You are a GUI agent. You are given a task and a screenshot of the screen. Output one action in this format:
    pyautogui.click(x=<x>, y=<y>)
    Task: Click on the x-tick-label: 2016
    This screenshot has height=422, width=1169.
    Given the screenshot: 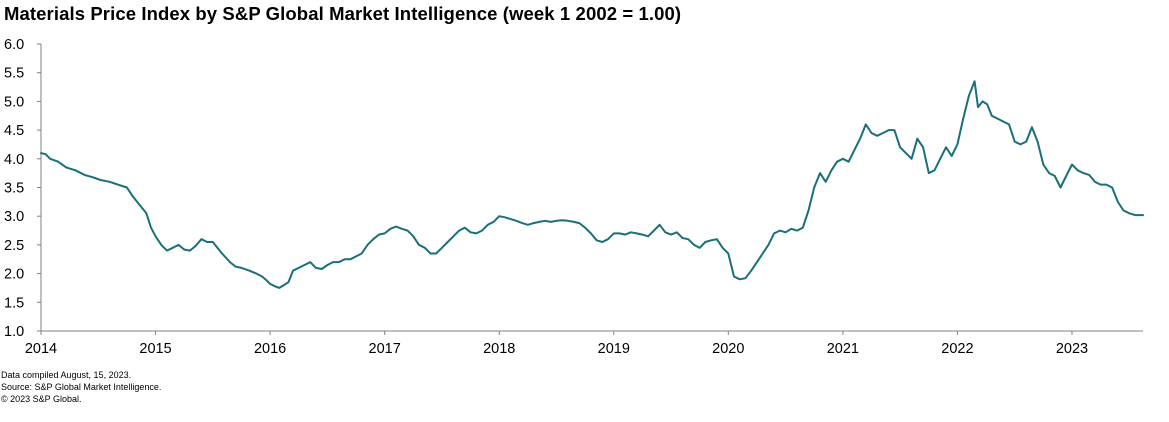 What is the action you would take?
    pyautogui.click(x=270, y=349)
    